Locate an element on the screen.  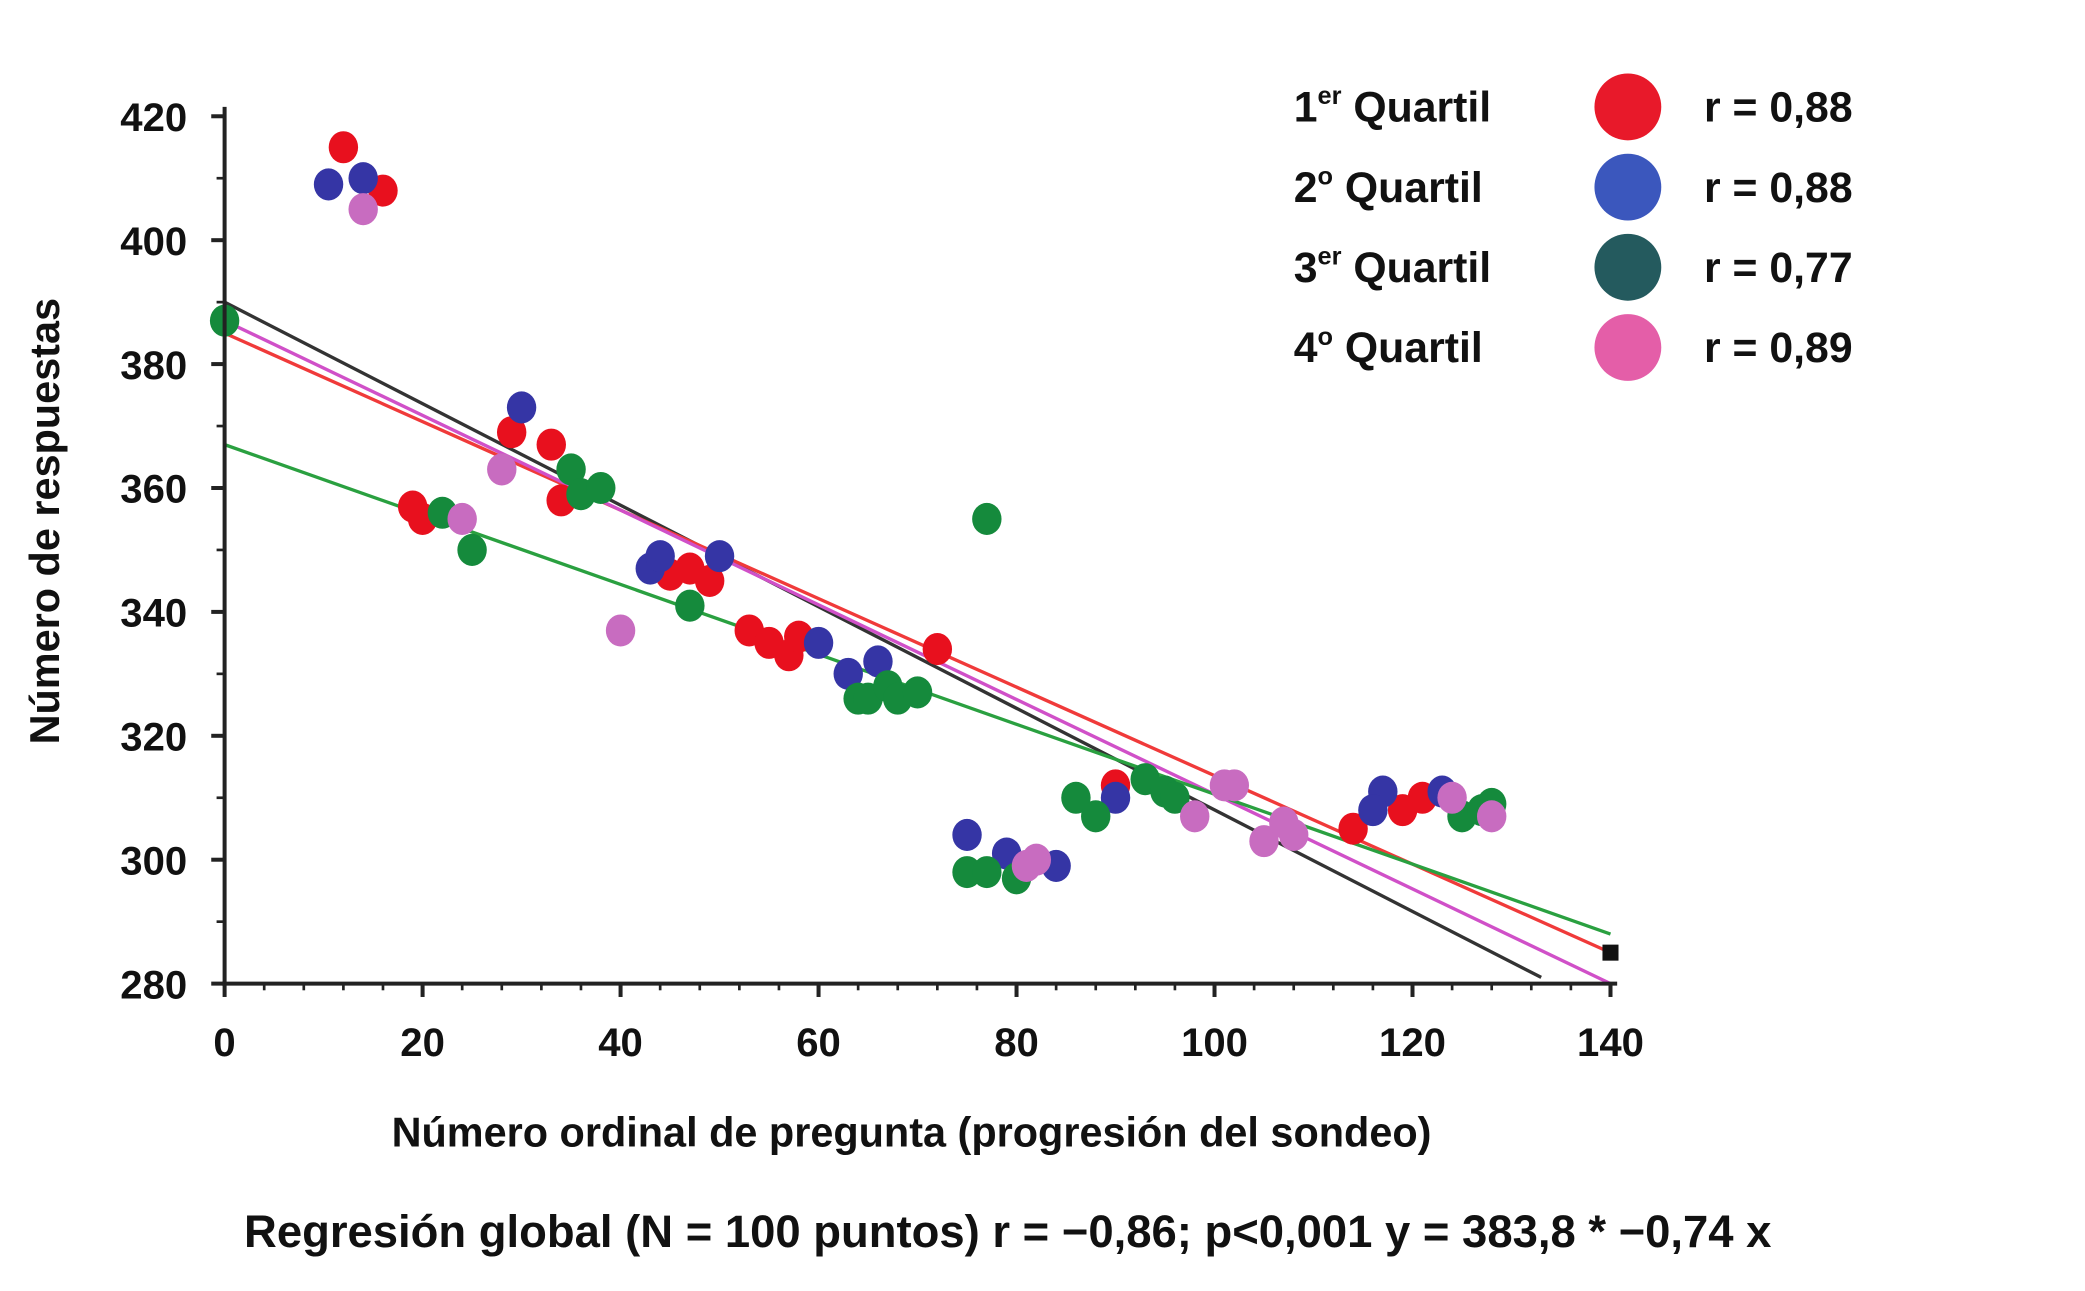
y-tick-label: 320 is located at coordinates (153, 738).